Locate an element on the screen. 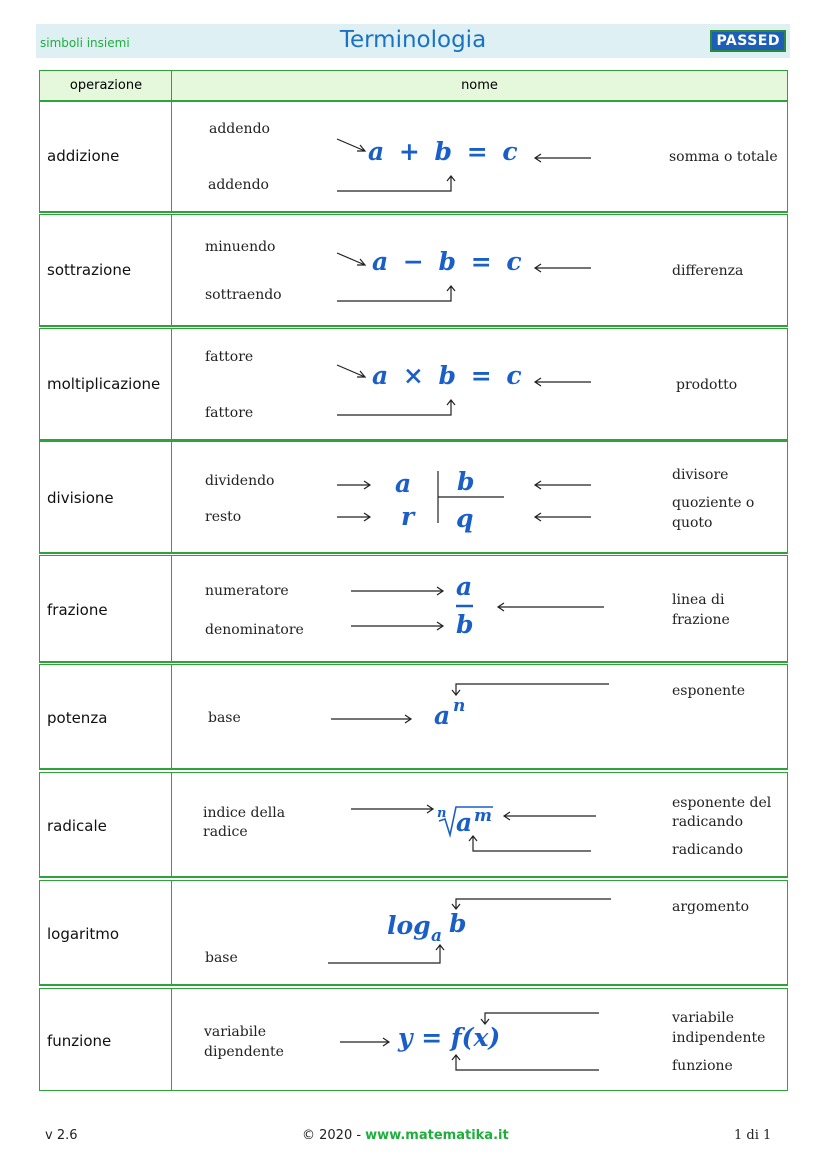 The height and width of the screenshot is (1171, 828). operation-name: moltiplicazione is located at coordinates (104, 384).